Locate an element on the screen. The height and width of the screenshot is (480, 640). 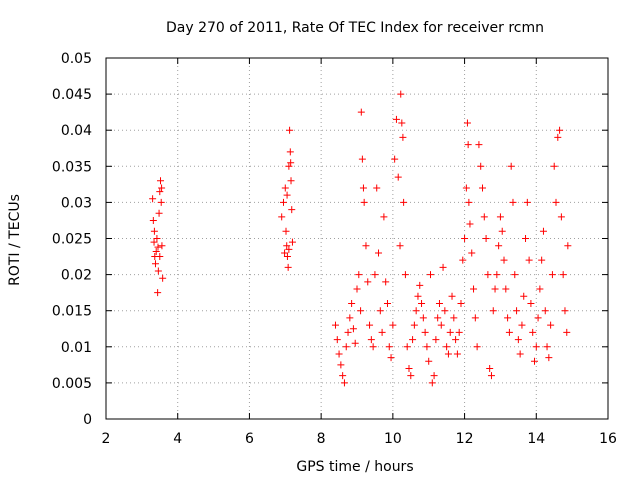
y-tick-label: 0.01 is located at coordinates (76, 348).